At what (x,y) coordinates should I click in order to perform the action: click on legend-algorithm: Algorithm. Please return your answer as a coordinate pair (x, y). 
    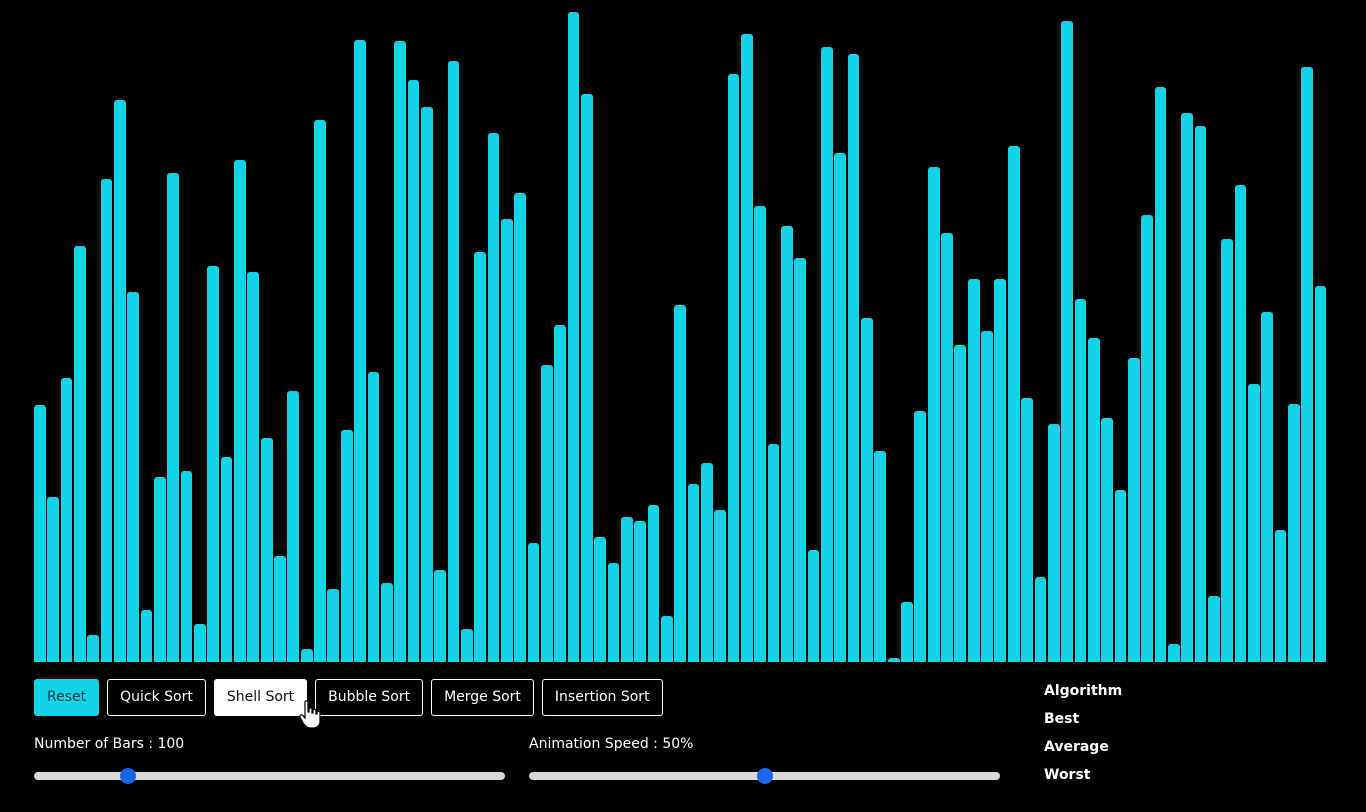
    Looking at the image, I should click on (1083, 691).